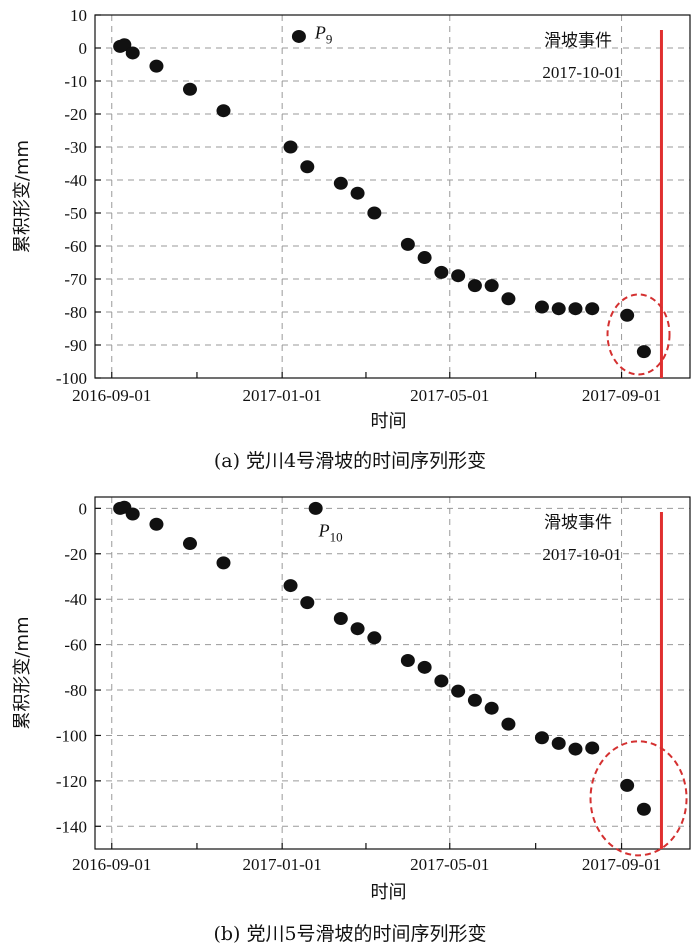 The height and width of the screenshot is (951, 700). What do you see at coordinates (71, 826) in the screenshot?
I see `y-tick-label: -140` at bounding box center [71, 826].